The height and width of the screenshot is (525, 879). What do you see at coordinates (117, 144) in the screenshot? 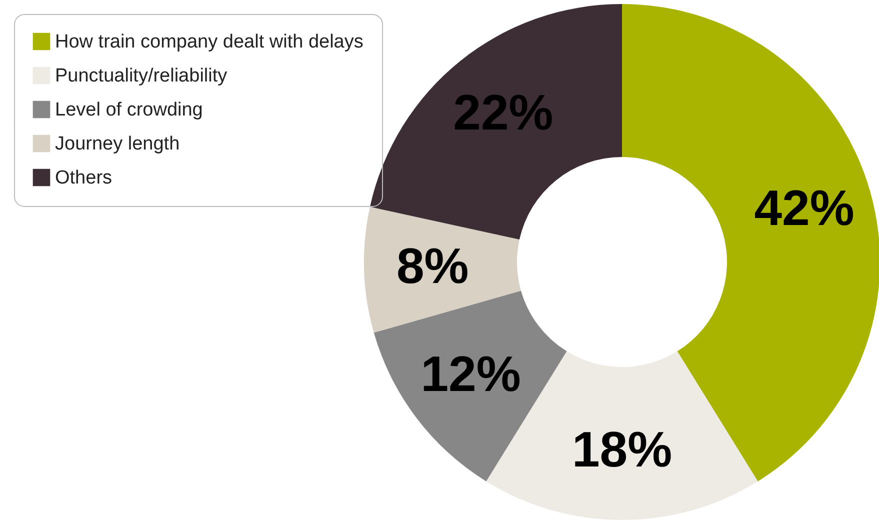
I see `legend-label: Journey length` at bounding box center [117, 144].